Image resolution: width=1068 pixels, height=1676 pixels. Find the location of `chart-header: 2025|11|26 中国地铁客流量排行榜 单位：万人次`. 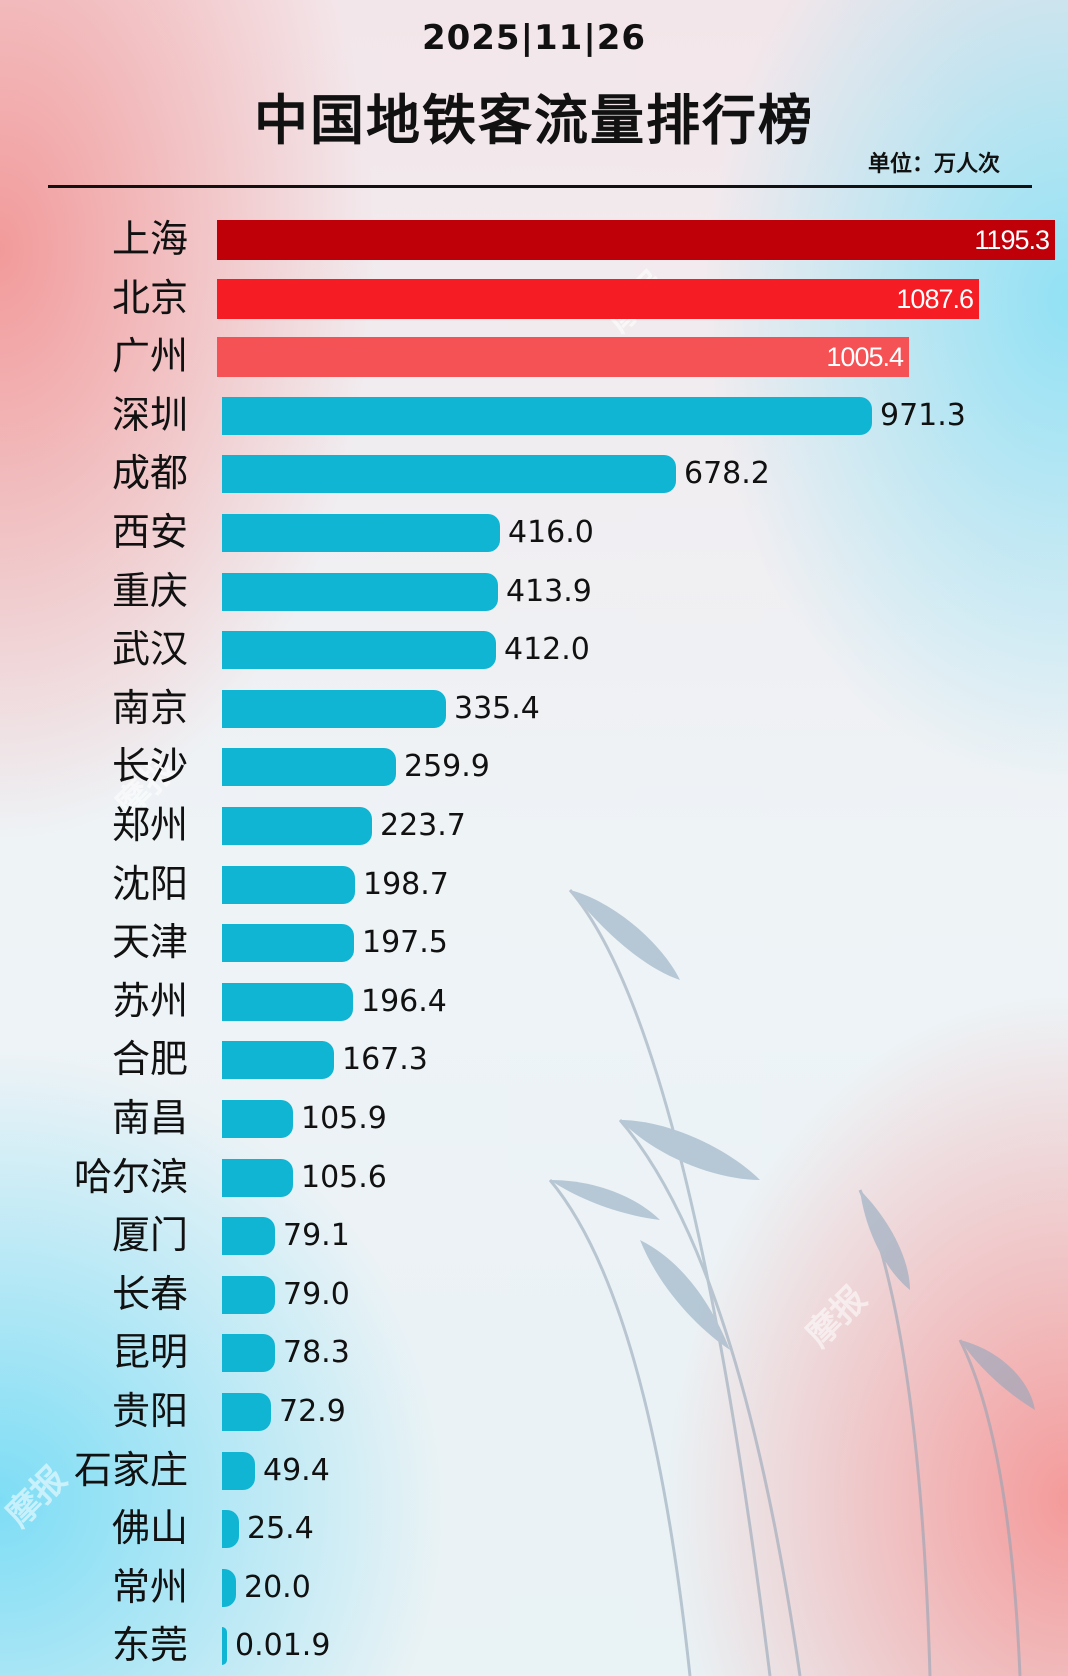

chart-header: 2025|11|26 中国地铁客流量排行榜 单位：万人次 is located at coordinates (534, 95).